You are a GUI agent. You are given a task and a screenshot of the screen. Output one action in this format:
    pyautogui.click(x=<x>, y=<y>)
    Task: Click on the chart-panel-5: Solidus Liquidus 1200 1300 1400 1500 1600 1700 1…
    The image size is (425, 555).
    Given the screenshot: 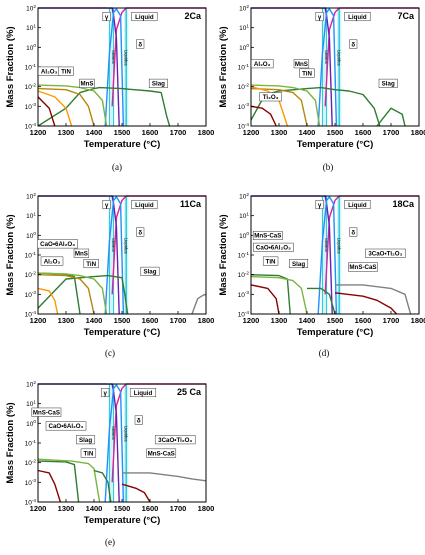 What is the action you would take?
    pyautogui.click(x=109, y=453)
    